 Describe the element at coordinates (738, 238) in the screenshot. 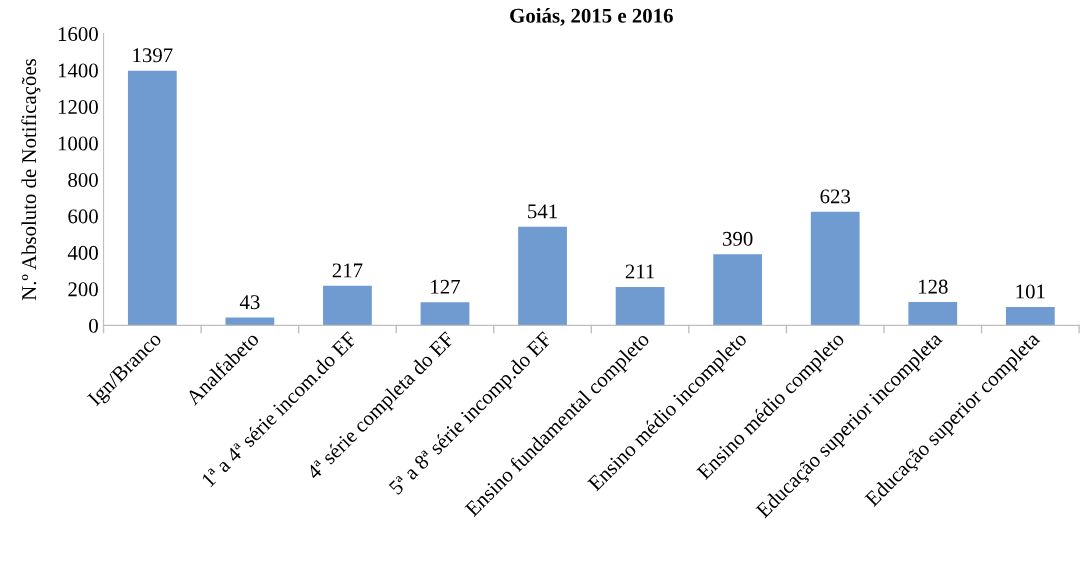

I see `data-label: 390` at that location.